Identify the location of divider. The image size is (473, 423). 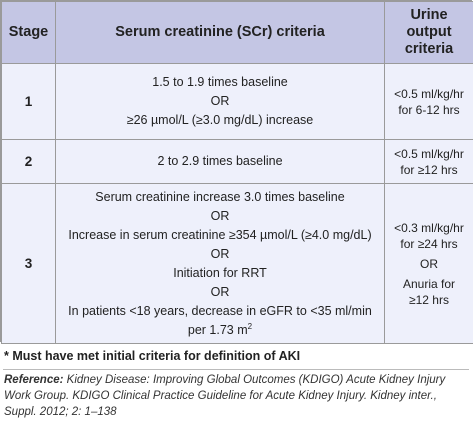
(236, 369).